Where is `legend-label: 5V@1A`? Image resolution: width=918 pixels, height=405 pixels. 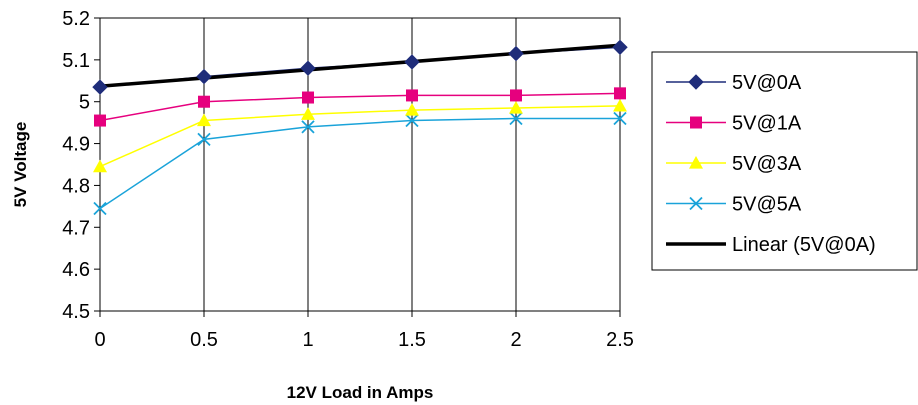
legend-label: 5V@1A is located at coordinates (767, 124).